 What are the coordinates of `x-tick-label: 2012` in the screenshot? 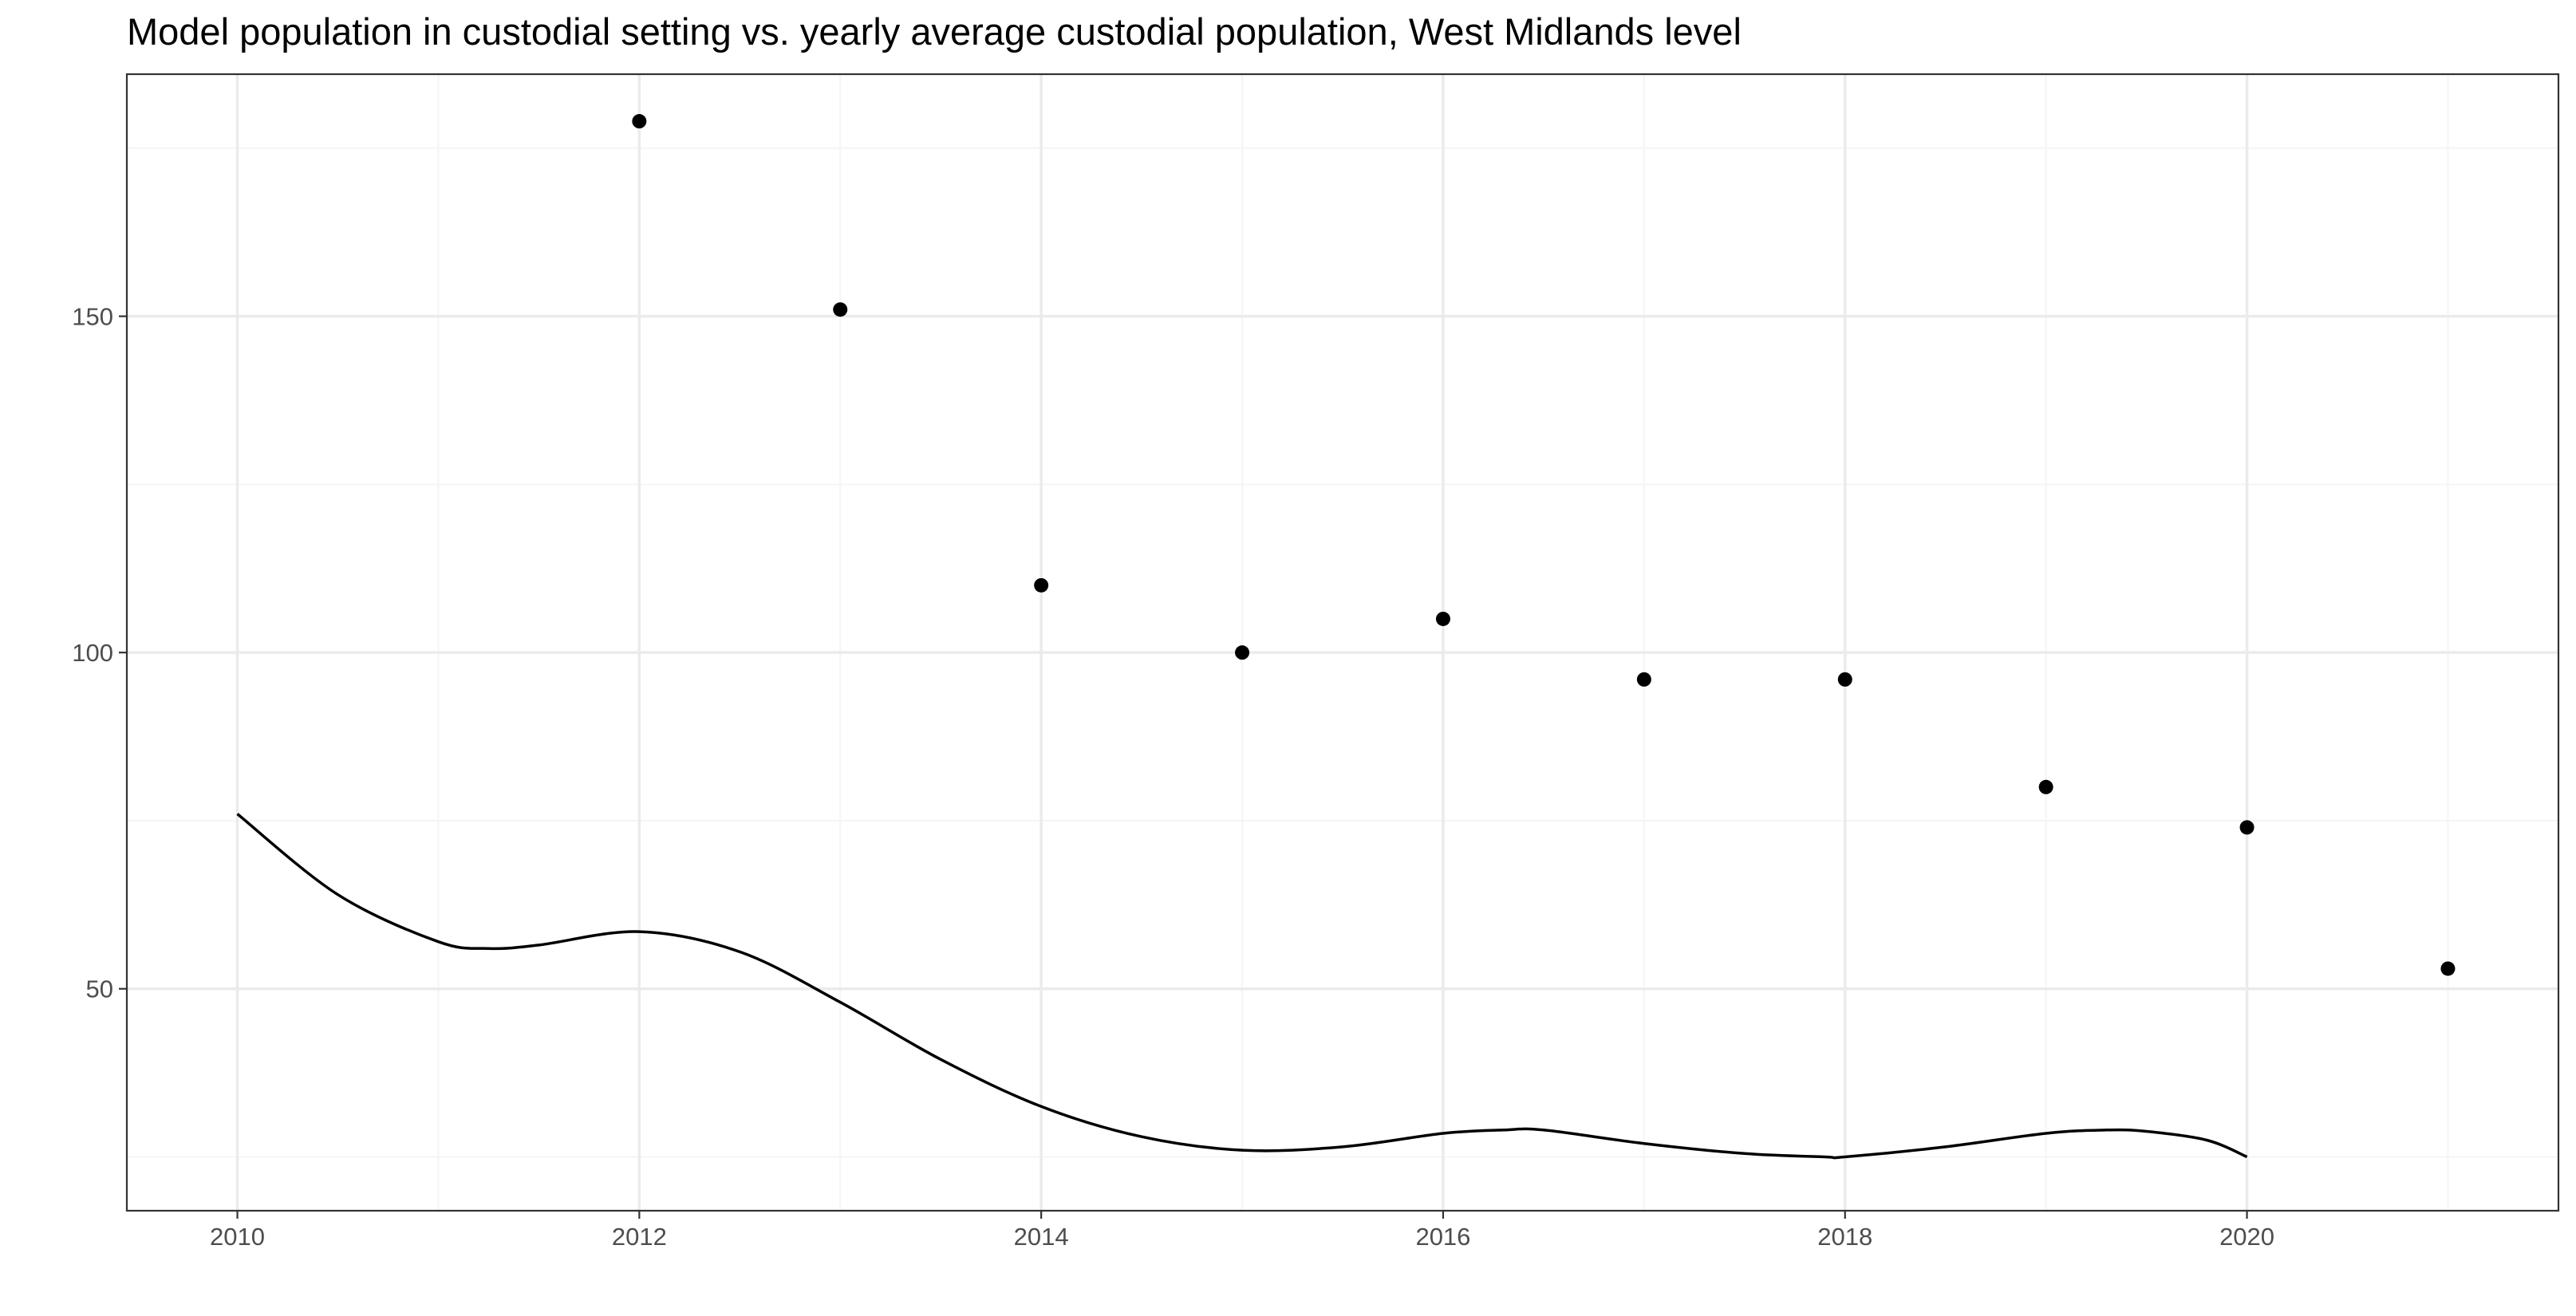 It's located at (639, 1237).